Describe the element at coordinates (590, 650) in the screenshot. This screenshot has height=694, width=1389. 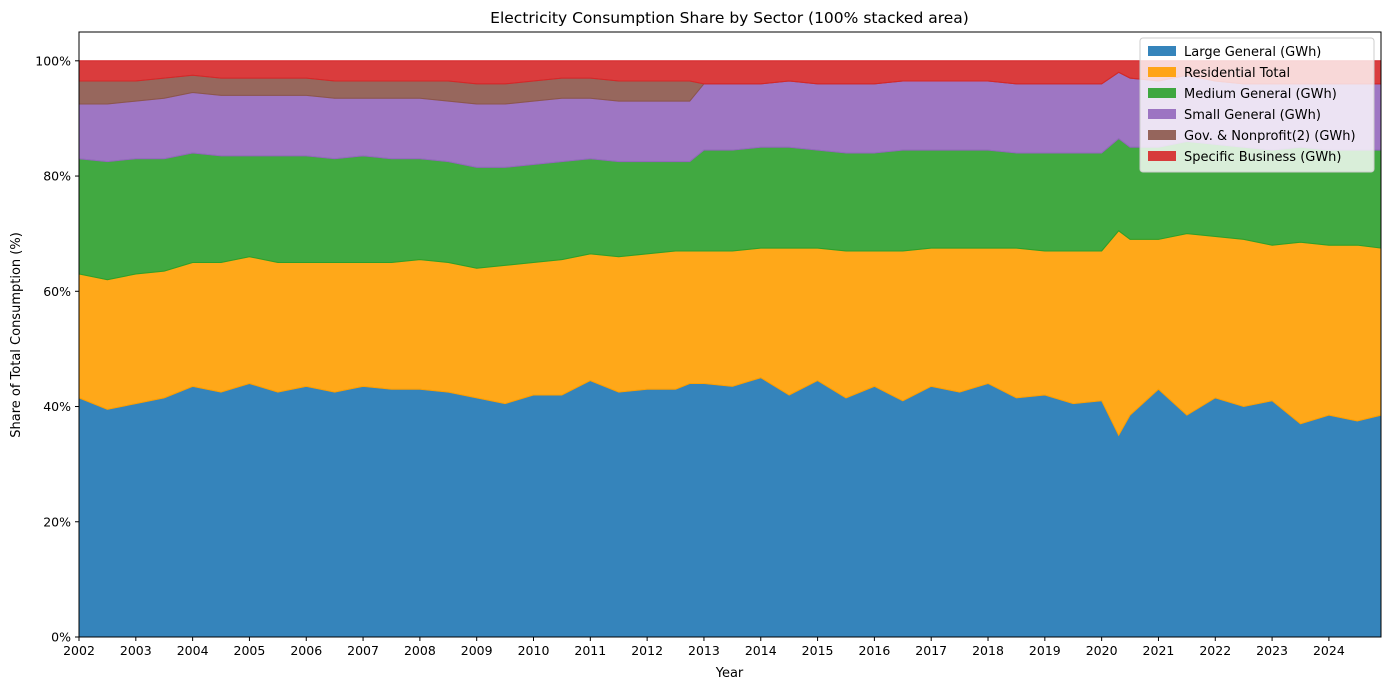
I see `x-tick-label: 2011` at that location.